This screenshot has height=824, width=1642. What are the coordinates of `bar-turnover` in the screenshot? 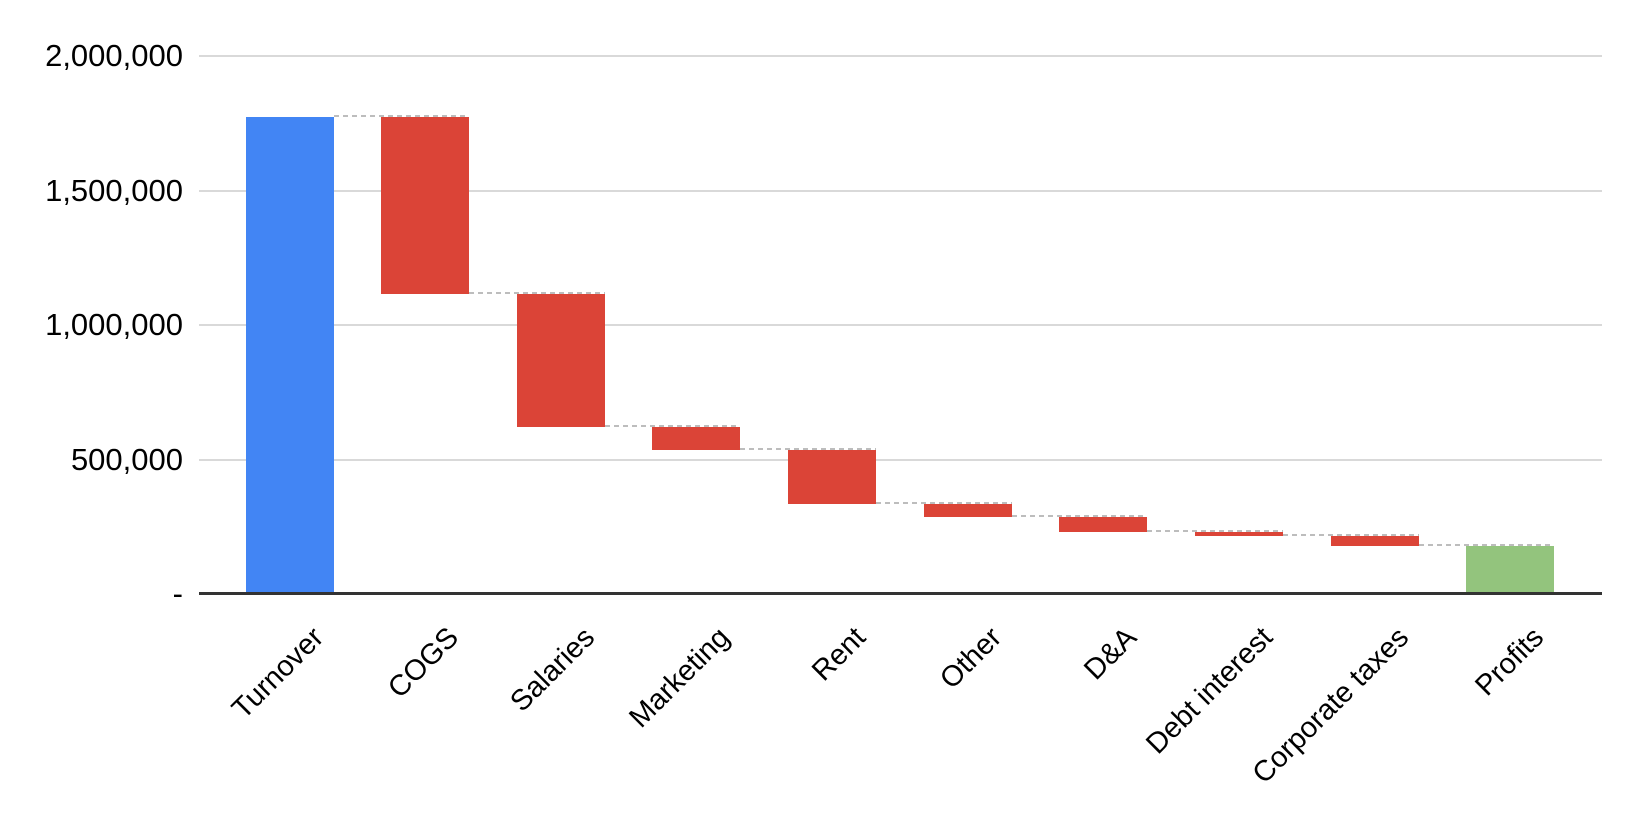 It's located at (289, 355).